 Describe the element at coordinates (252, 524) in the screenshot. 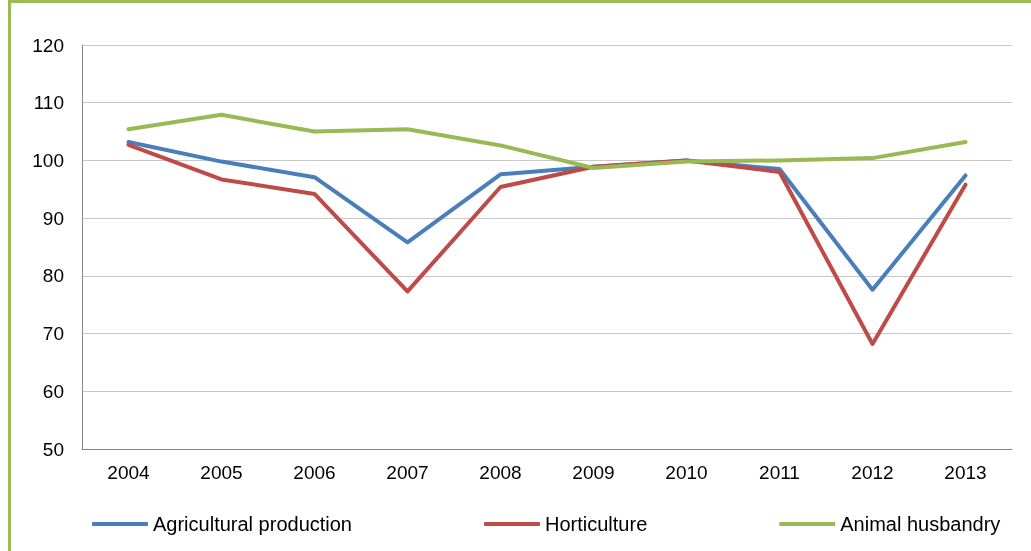

I see `legend-label: Agricultural production` at that location.